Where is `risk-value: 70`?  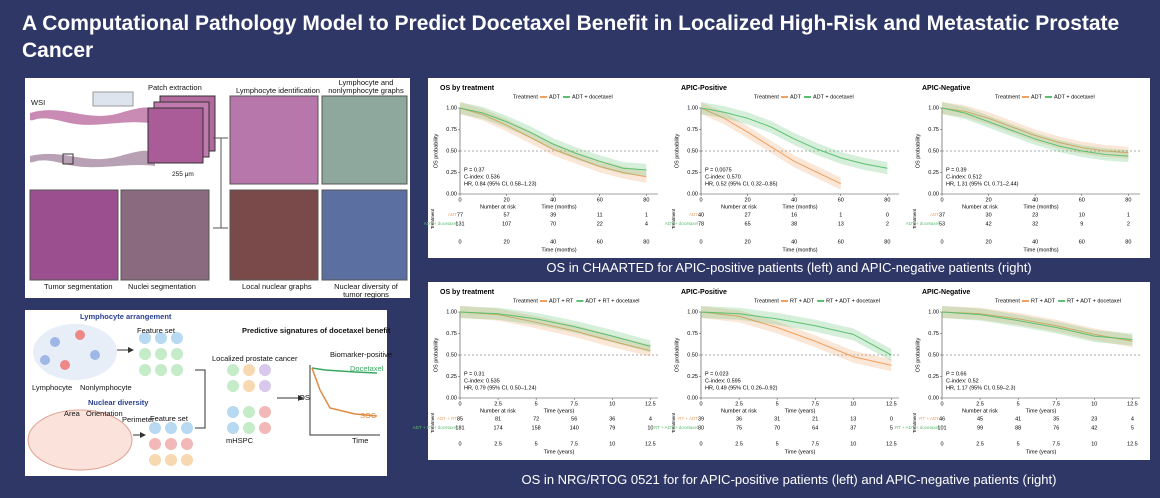 risk-value: 70 is located at coordinates (553, 224).